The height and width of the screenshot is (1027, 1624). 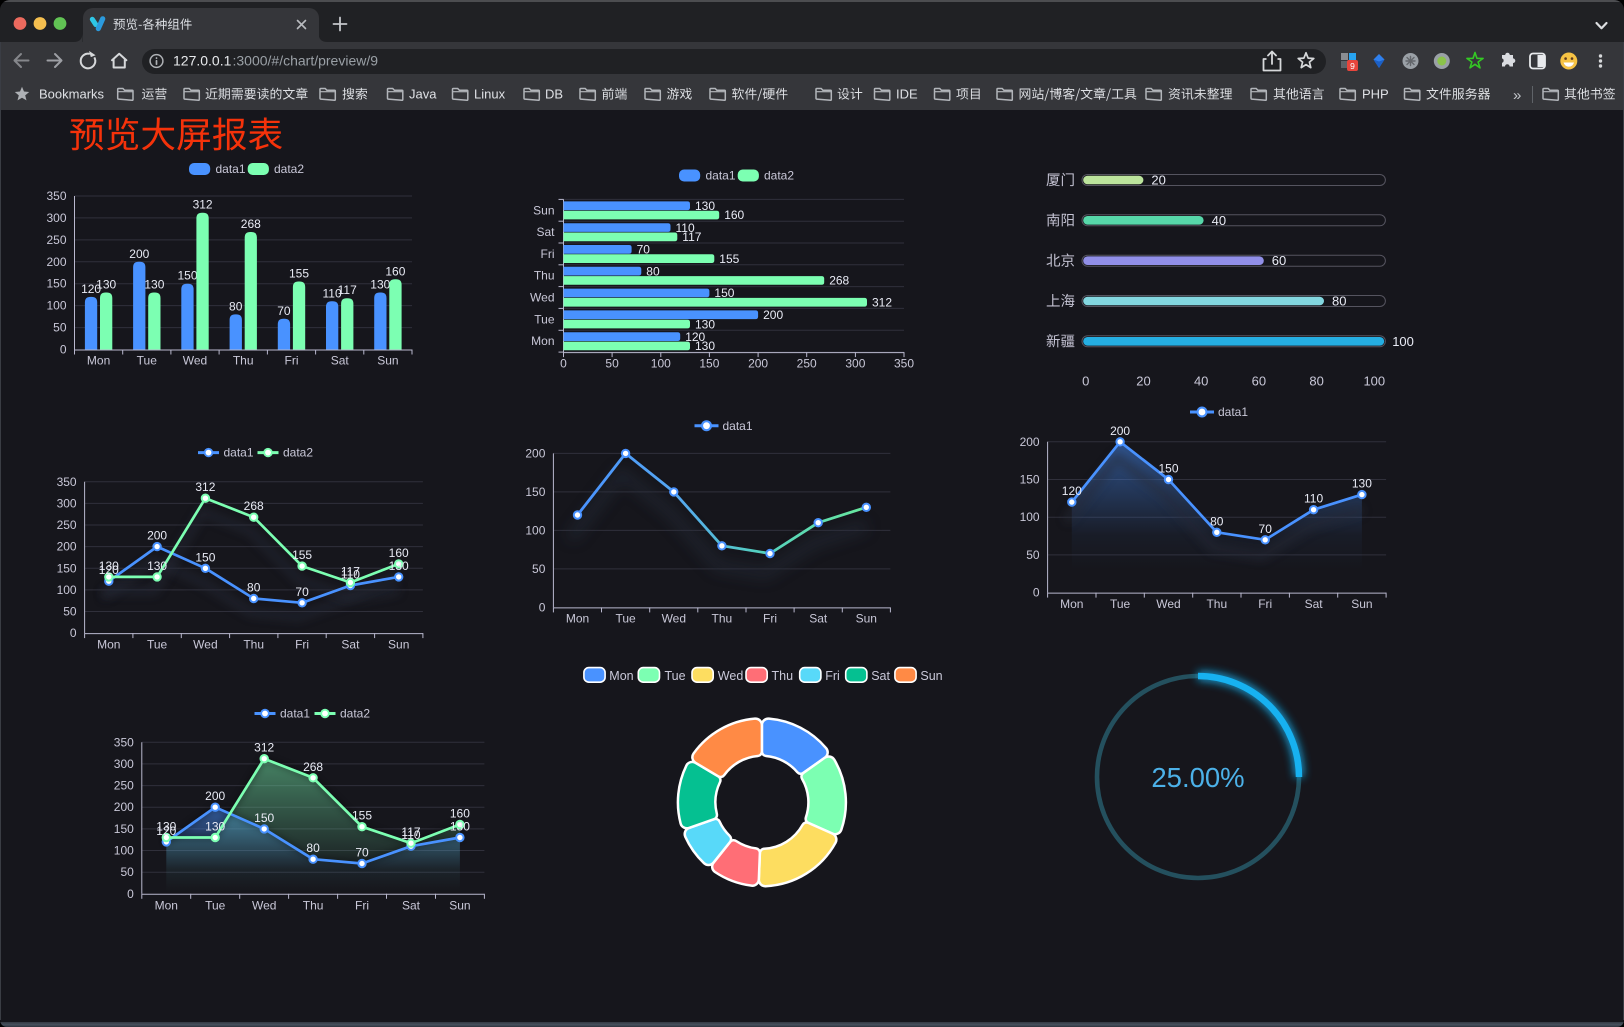 I want to click on svg-text: 9, so click(x=1352, y=66).